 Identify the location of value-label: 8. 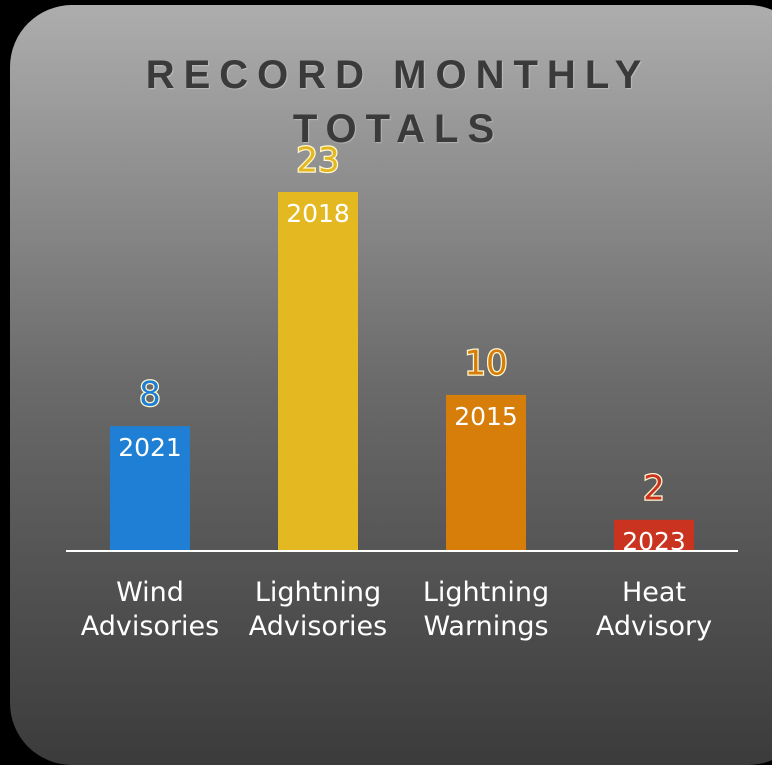
(150, 395).